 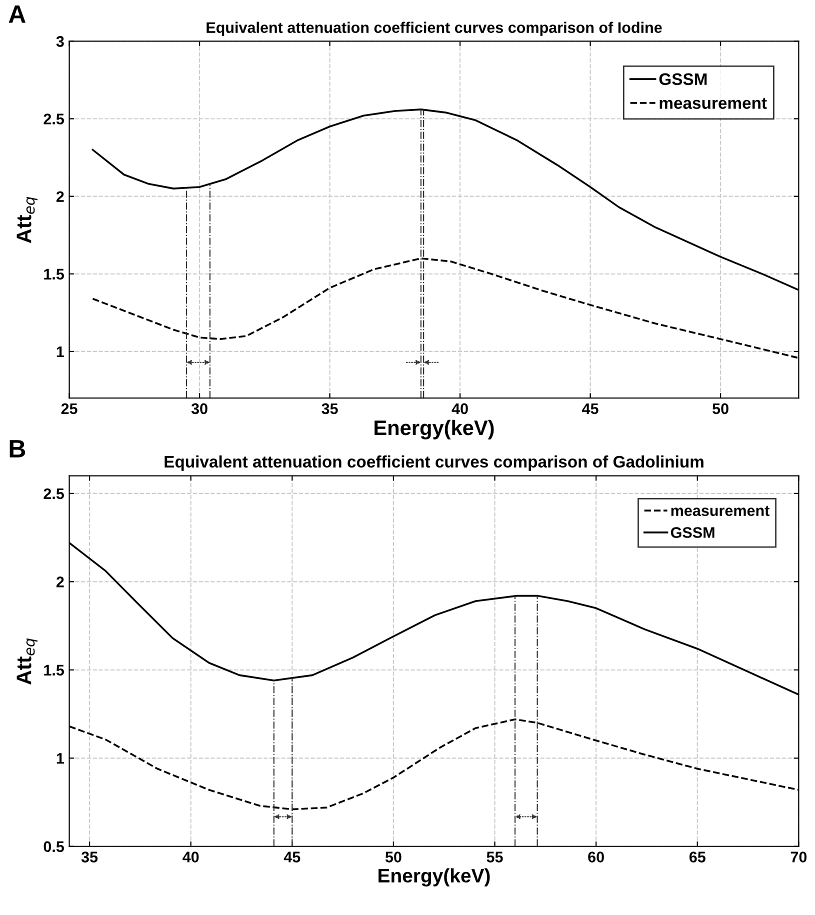 What do you see at coordinates (697, 857) in the screenshot?
I see `x-tick-label: 65` at bounding box center [697, 857].